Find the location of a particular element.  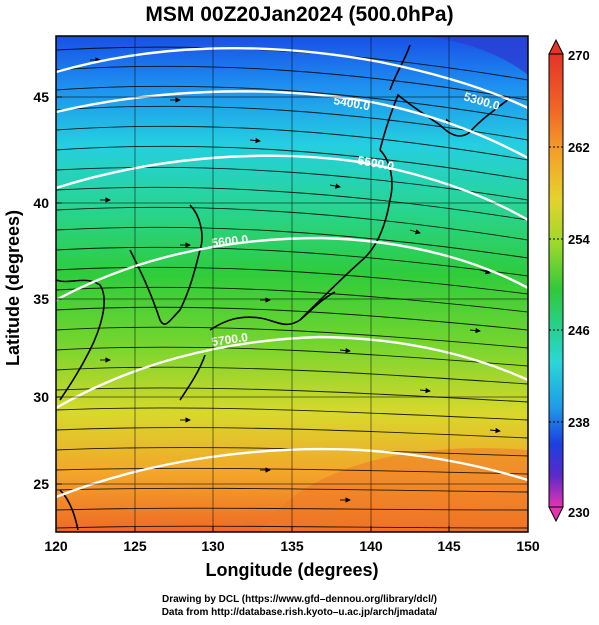

x-tick-145: 145 is located at coordinates (449, 546).